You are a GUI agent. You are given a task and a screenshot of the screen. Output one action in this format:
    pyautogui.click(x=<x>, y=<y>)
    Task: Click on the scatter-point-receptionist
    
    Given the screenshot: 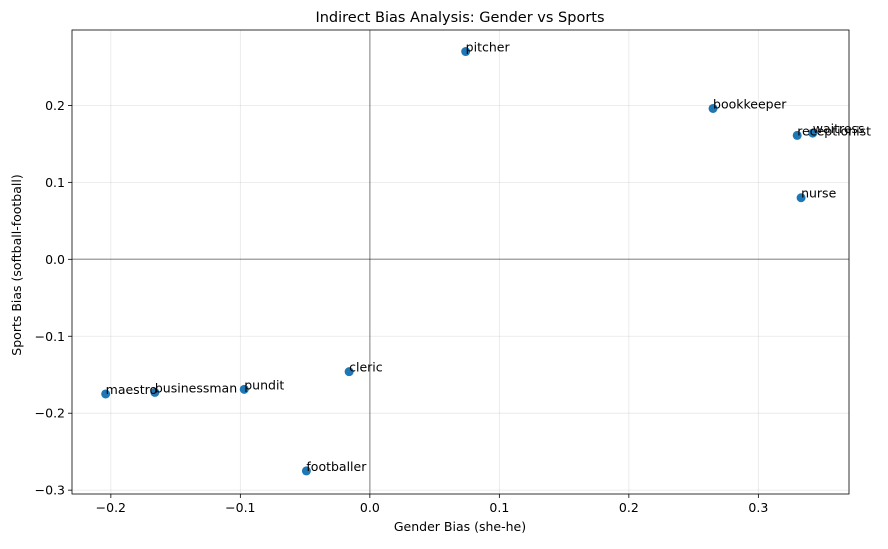 What is the action you would take?
    pyautogui.click(x=797, y=135)
    